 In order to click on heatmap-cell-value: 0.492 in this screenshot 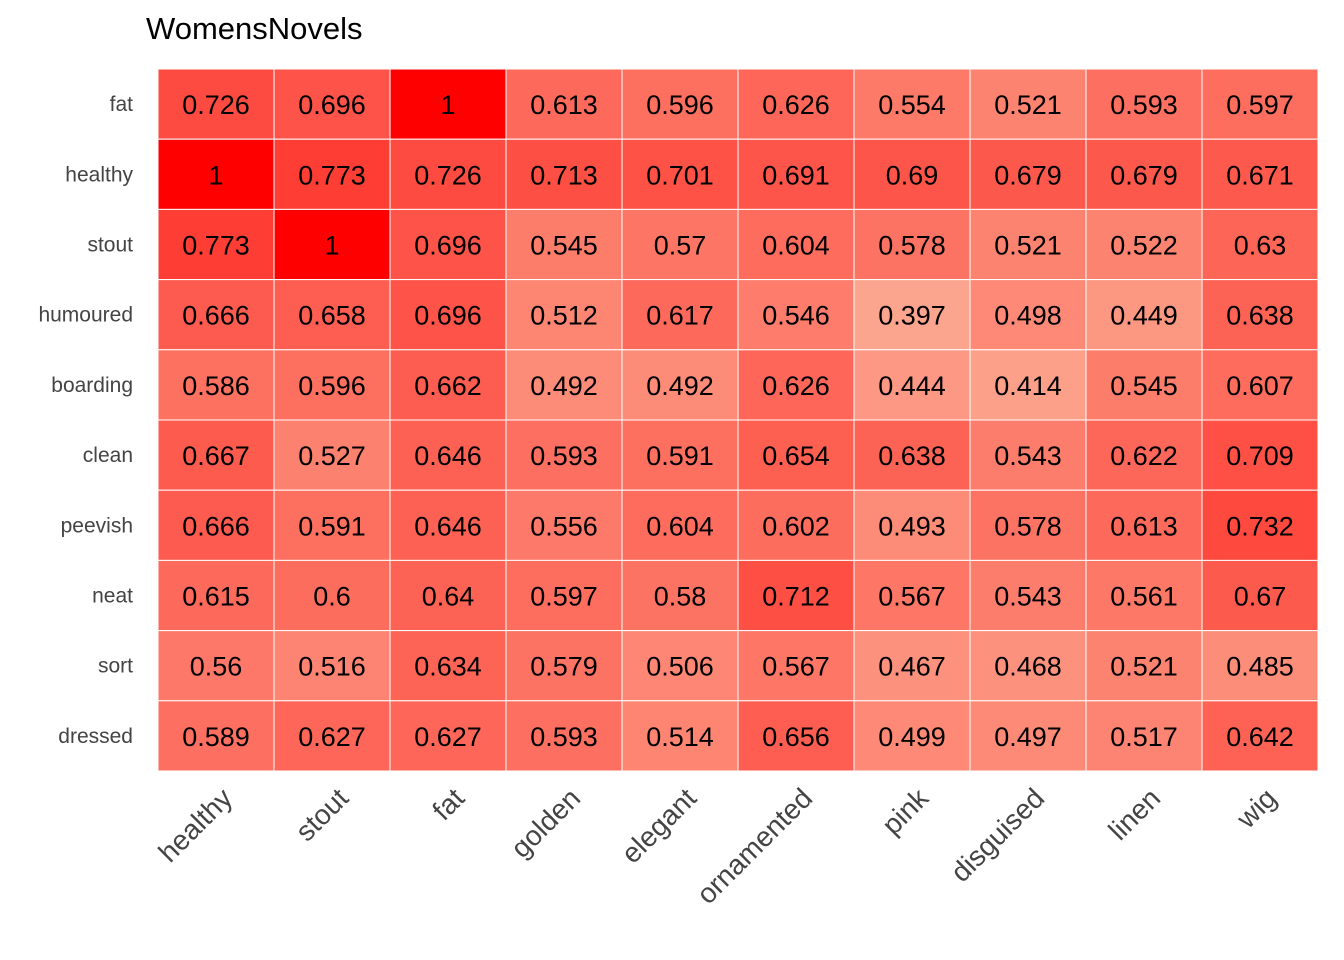, I will do `click(564, 386)`.